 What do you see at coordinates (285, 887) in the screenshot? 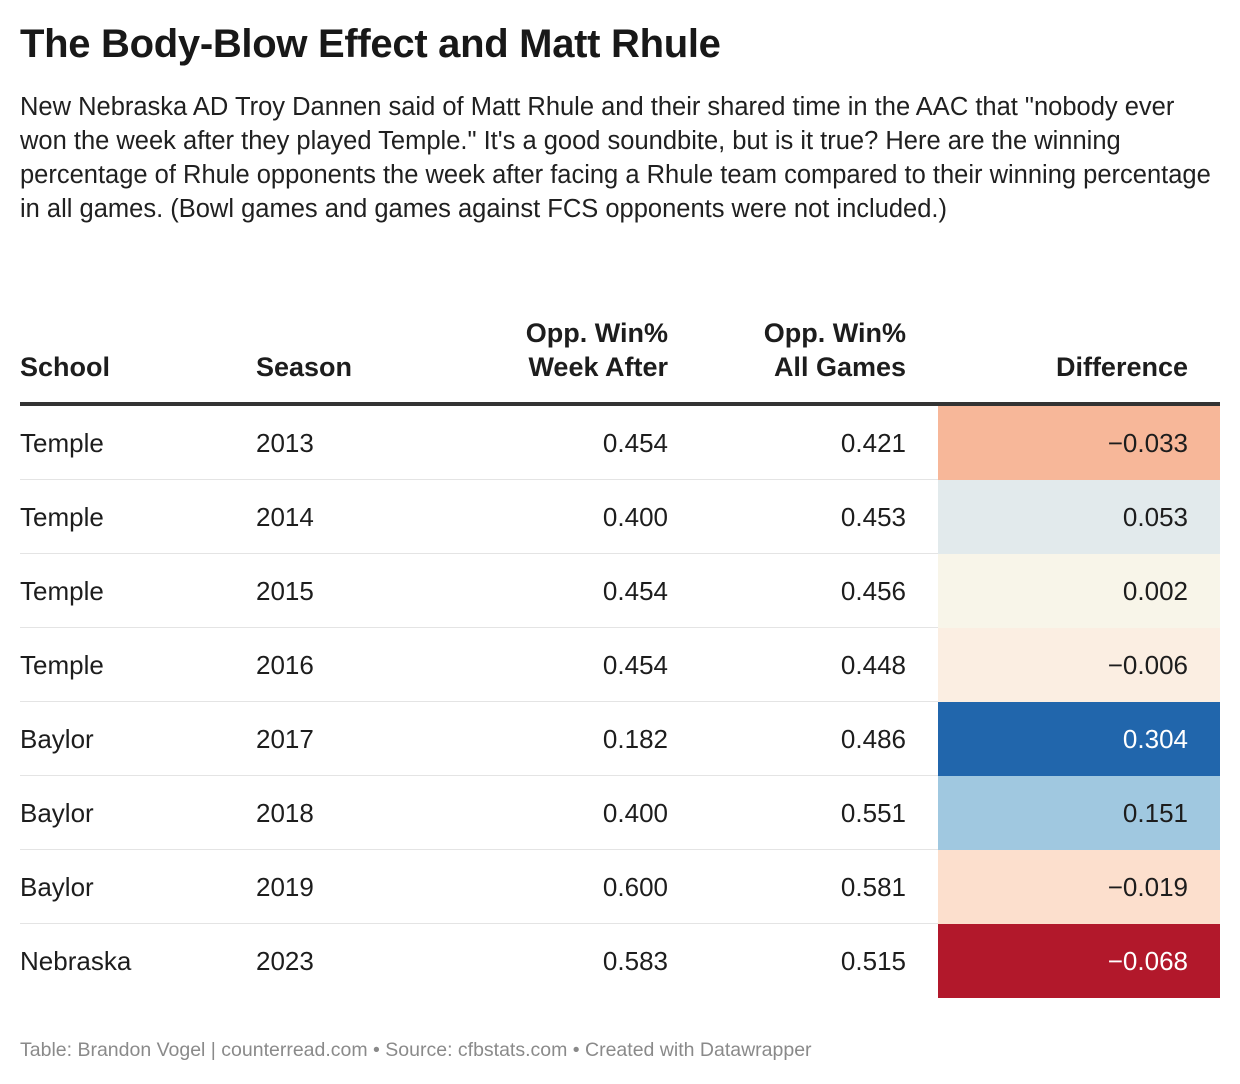
I see `cell-season: 2019` at bounding box center [285, 887].